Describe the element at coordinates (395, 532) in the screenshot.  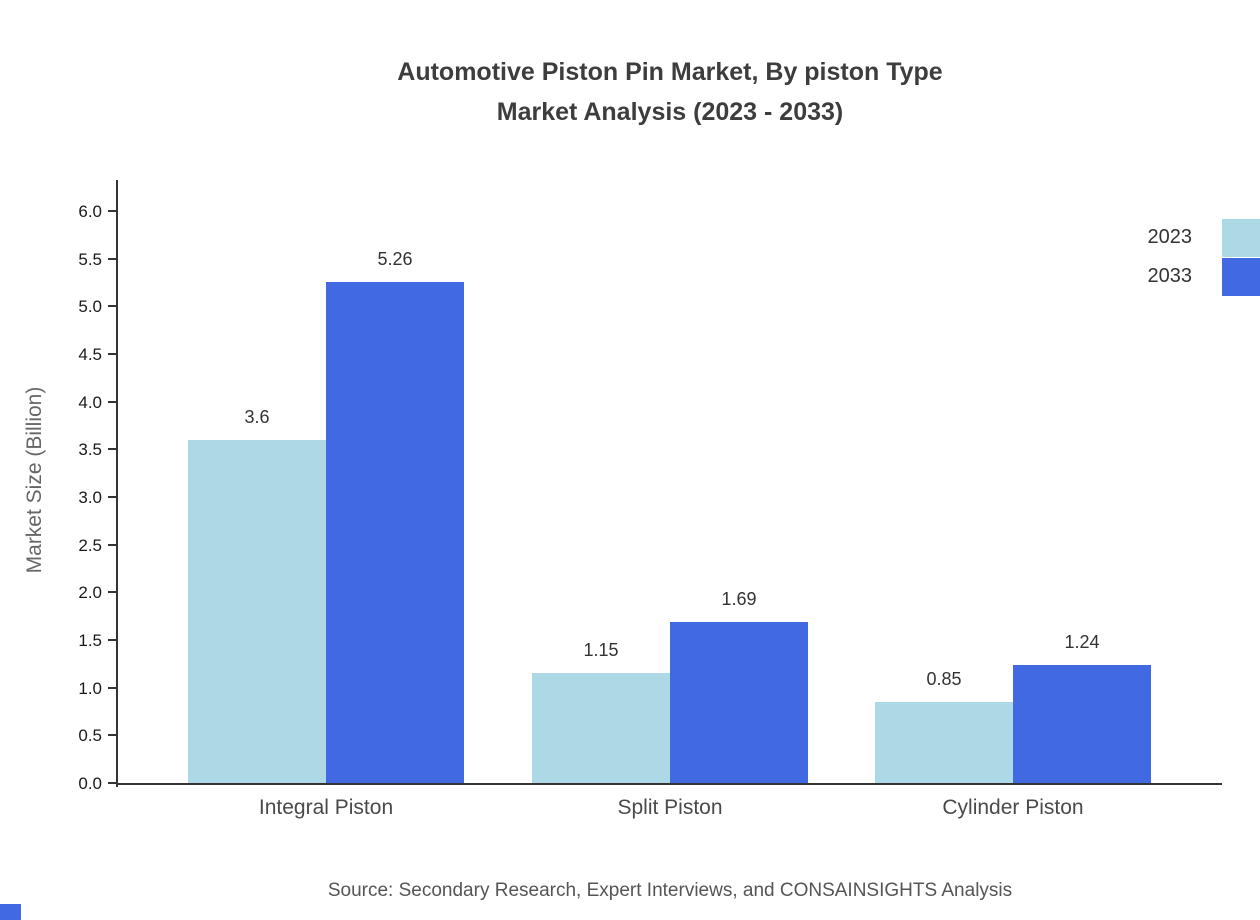
I see `bar-2033-integral-piston` at that location.